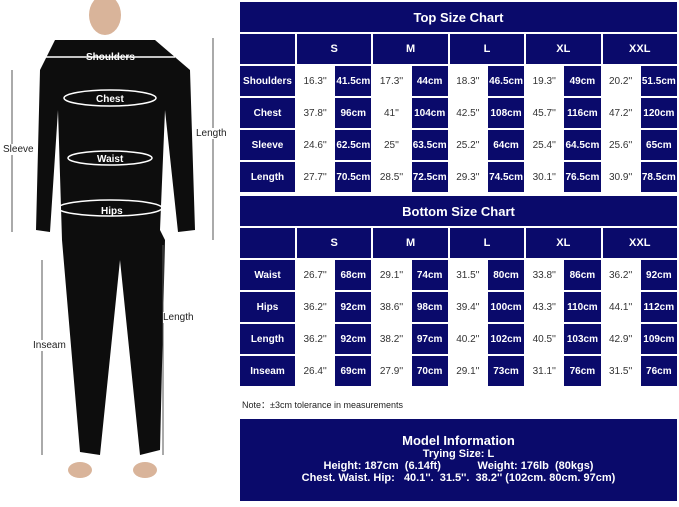 The width and height of the screenshot is (679, 507). What do you see at coordinates (458, 440) in the screenshot?
I see `model-info-title: Model Information` at bounding box center [458, 440].